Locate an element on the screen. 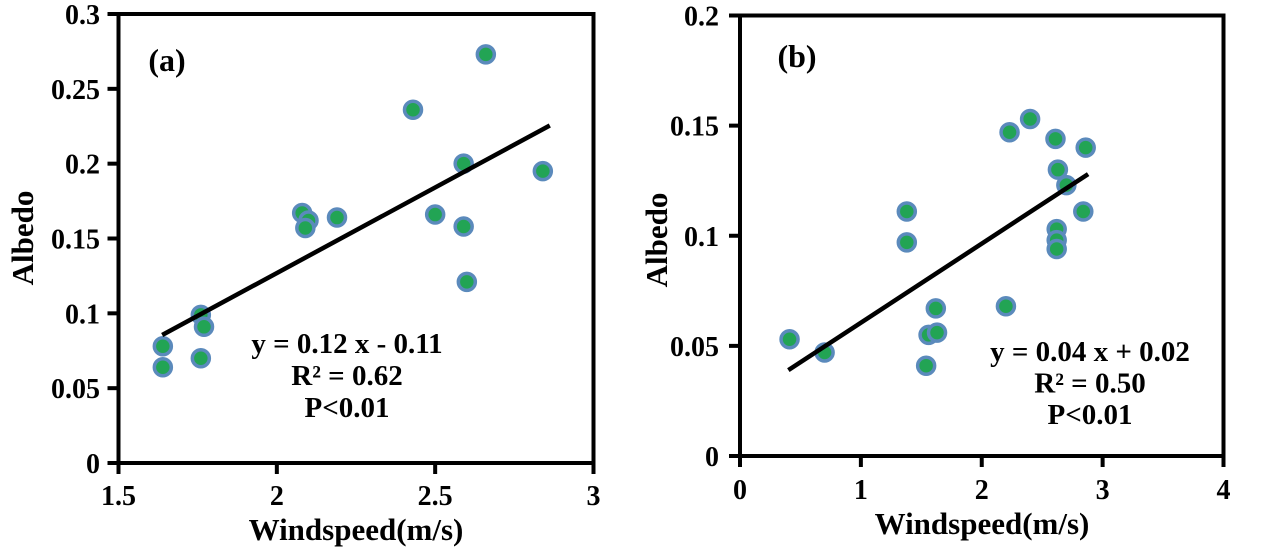  panel-b-trendline is located at coordinates (938, 272).